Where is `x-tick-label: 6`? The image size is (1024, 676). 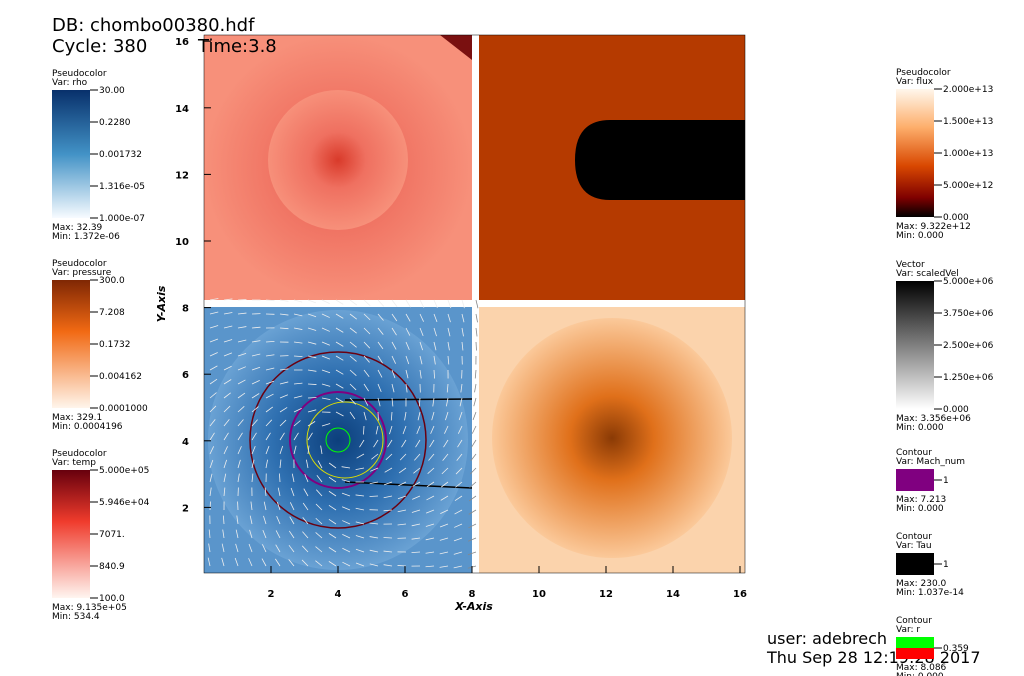 x-tick-label: 6 is located at coordinates (405, 594).